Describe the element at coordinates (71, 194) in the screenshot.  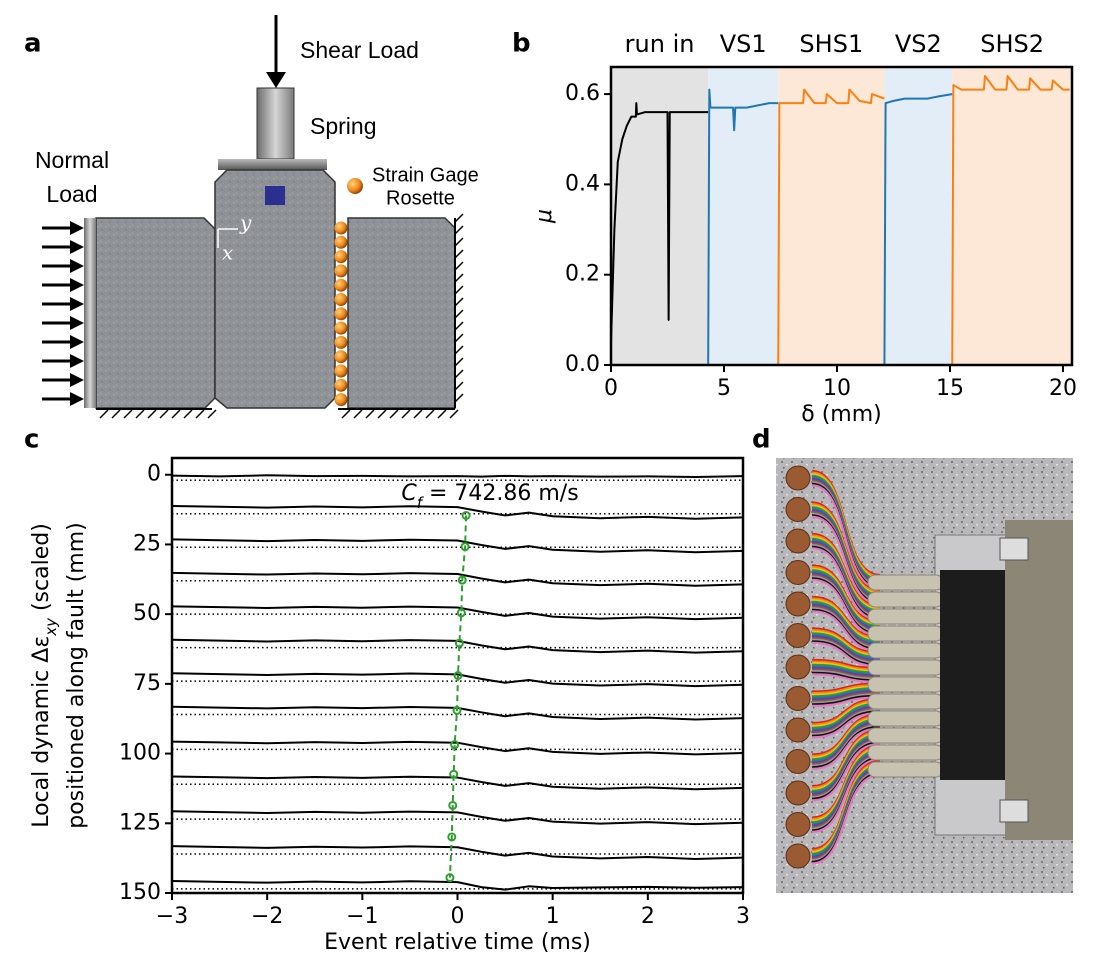
I see `diagram-label: Load` at that location.